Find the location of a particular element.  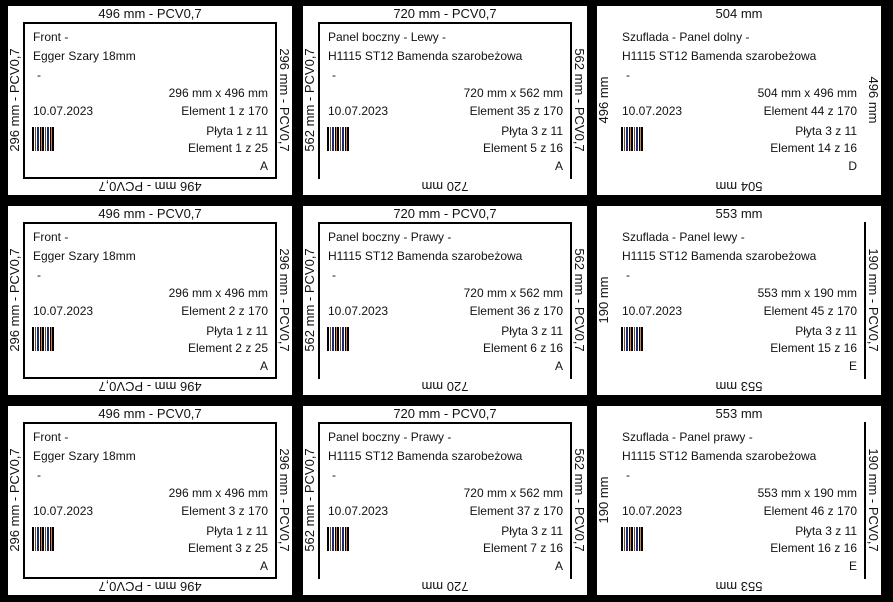

element-total: Element 36 z 170 is located at coordinates (516, 311).